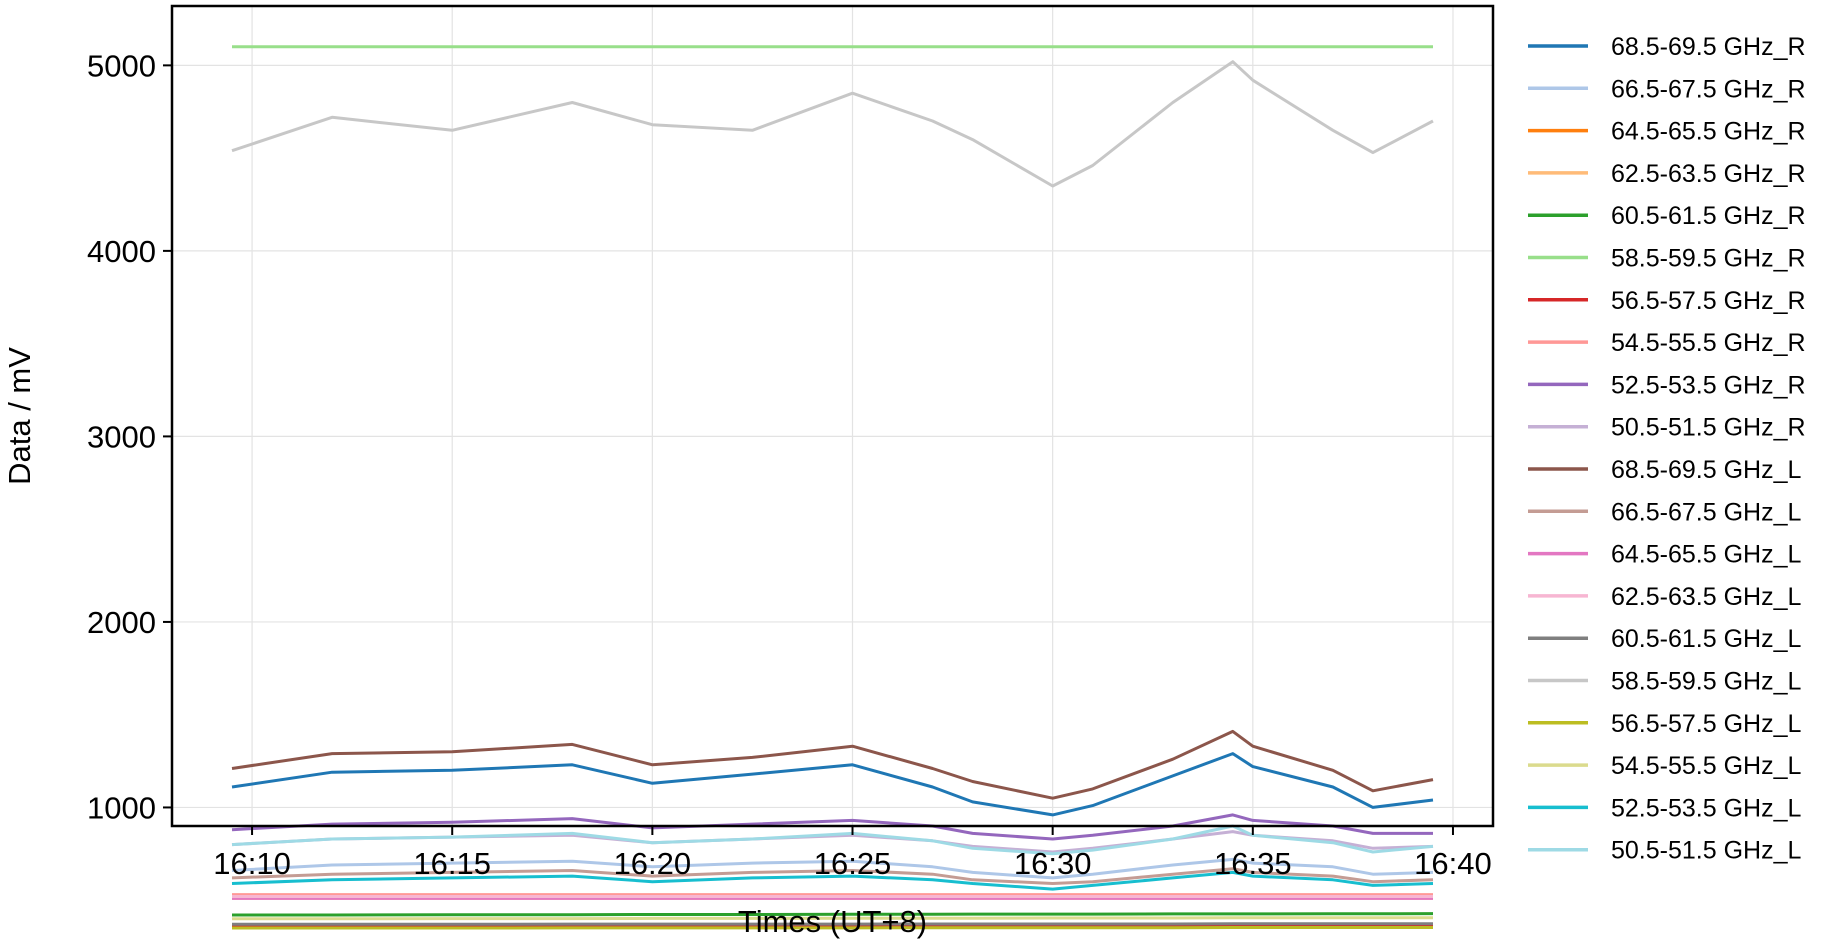 Image resolution: width=1847 pixels, height=941 pixels. I want to click on legend-label: 68.5-69.5 GHz_L, so click(1706, 470).